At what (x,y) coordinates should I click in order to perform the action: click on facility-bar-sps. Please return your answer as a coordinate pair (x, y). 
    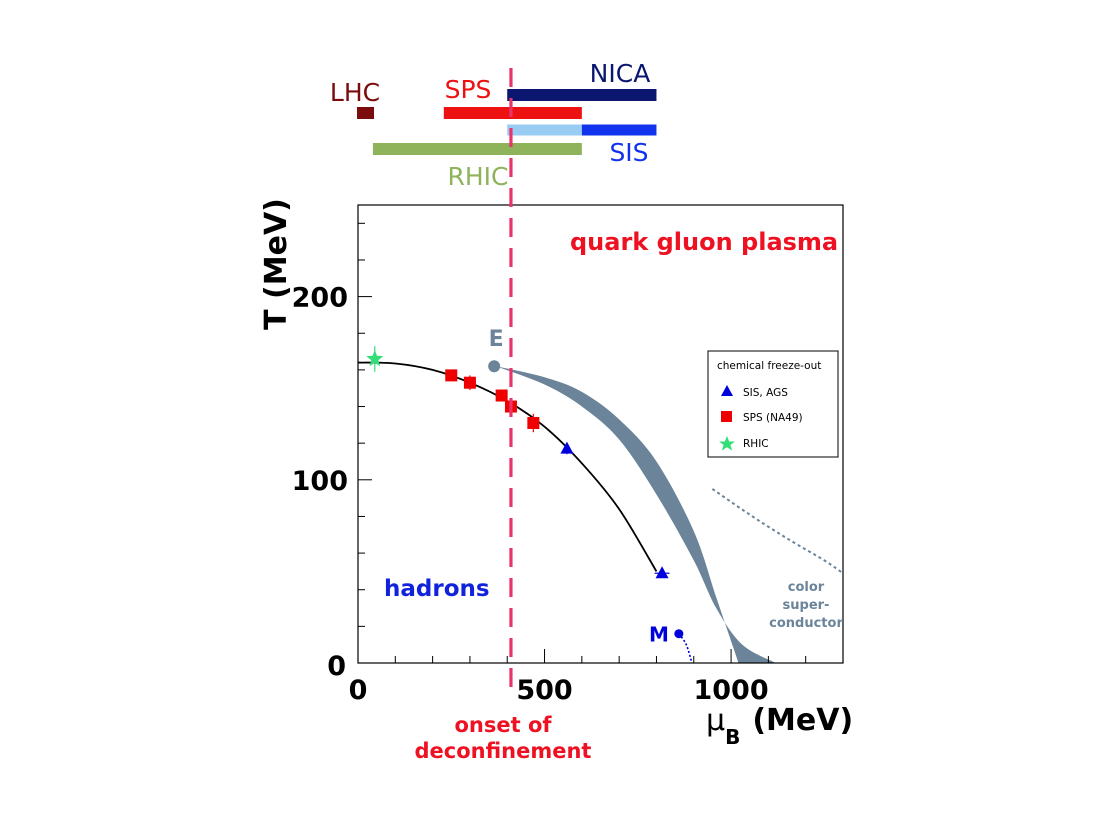
    Looking at the image, I should click on (512, 113).